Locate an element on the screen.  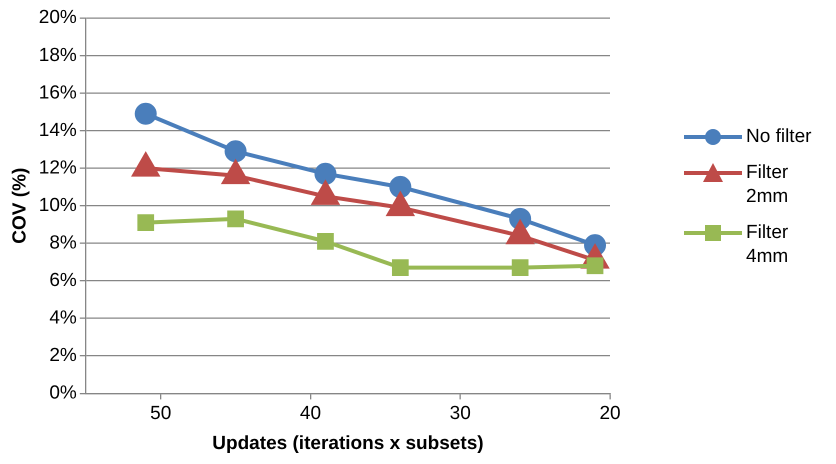
y-tick-label: 0% is located at coordinates (63, 393).